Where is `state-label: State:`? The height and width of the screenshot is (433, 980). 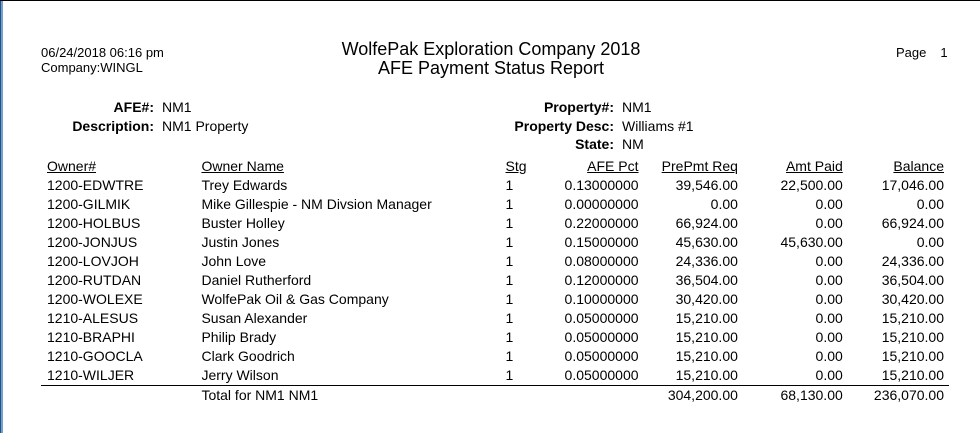
state-label: State: is located at coordinates (594, 144).